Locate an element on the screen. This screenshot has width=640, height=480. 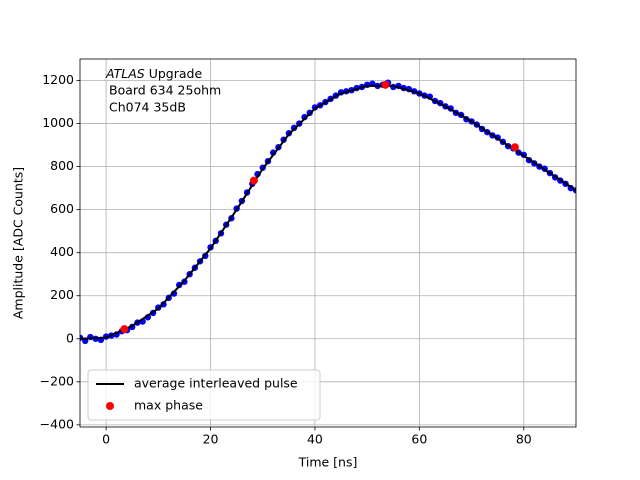
y-tick-label: −200 is located at coordinates (57, 380).